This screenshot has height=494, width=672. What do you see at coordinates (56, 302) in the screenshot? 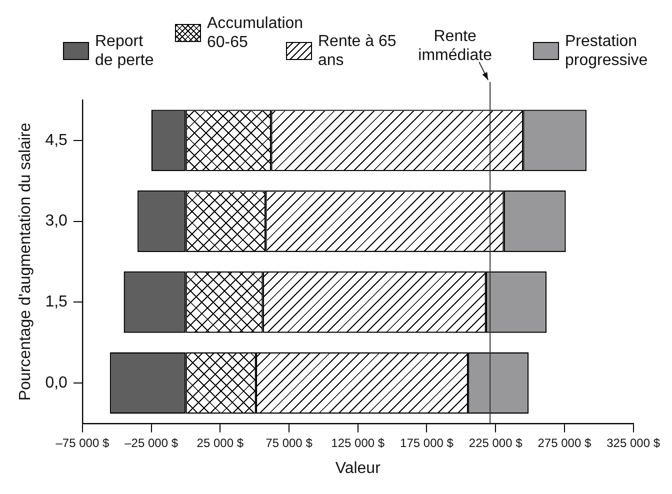
I see `y-tick-label: 1,5` at bounding box center [56, 302].